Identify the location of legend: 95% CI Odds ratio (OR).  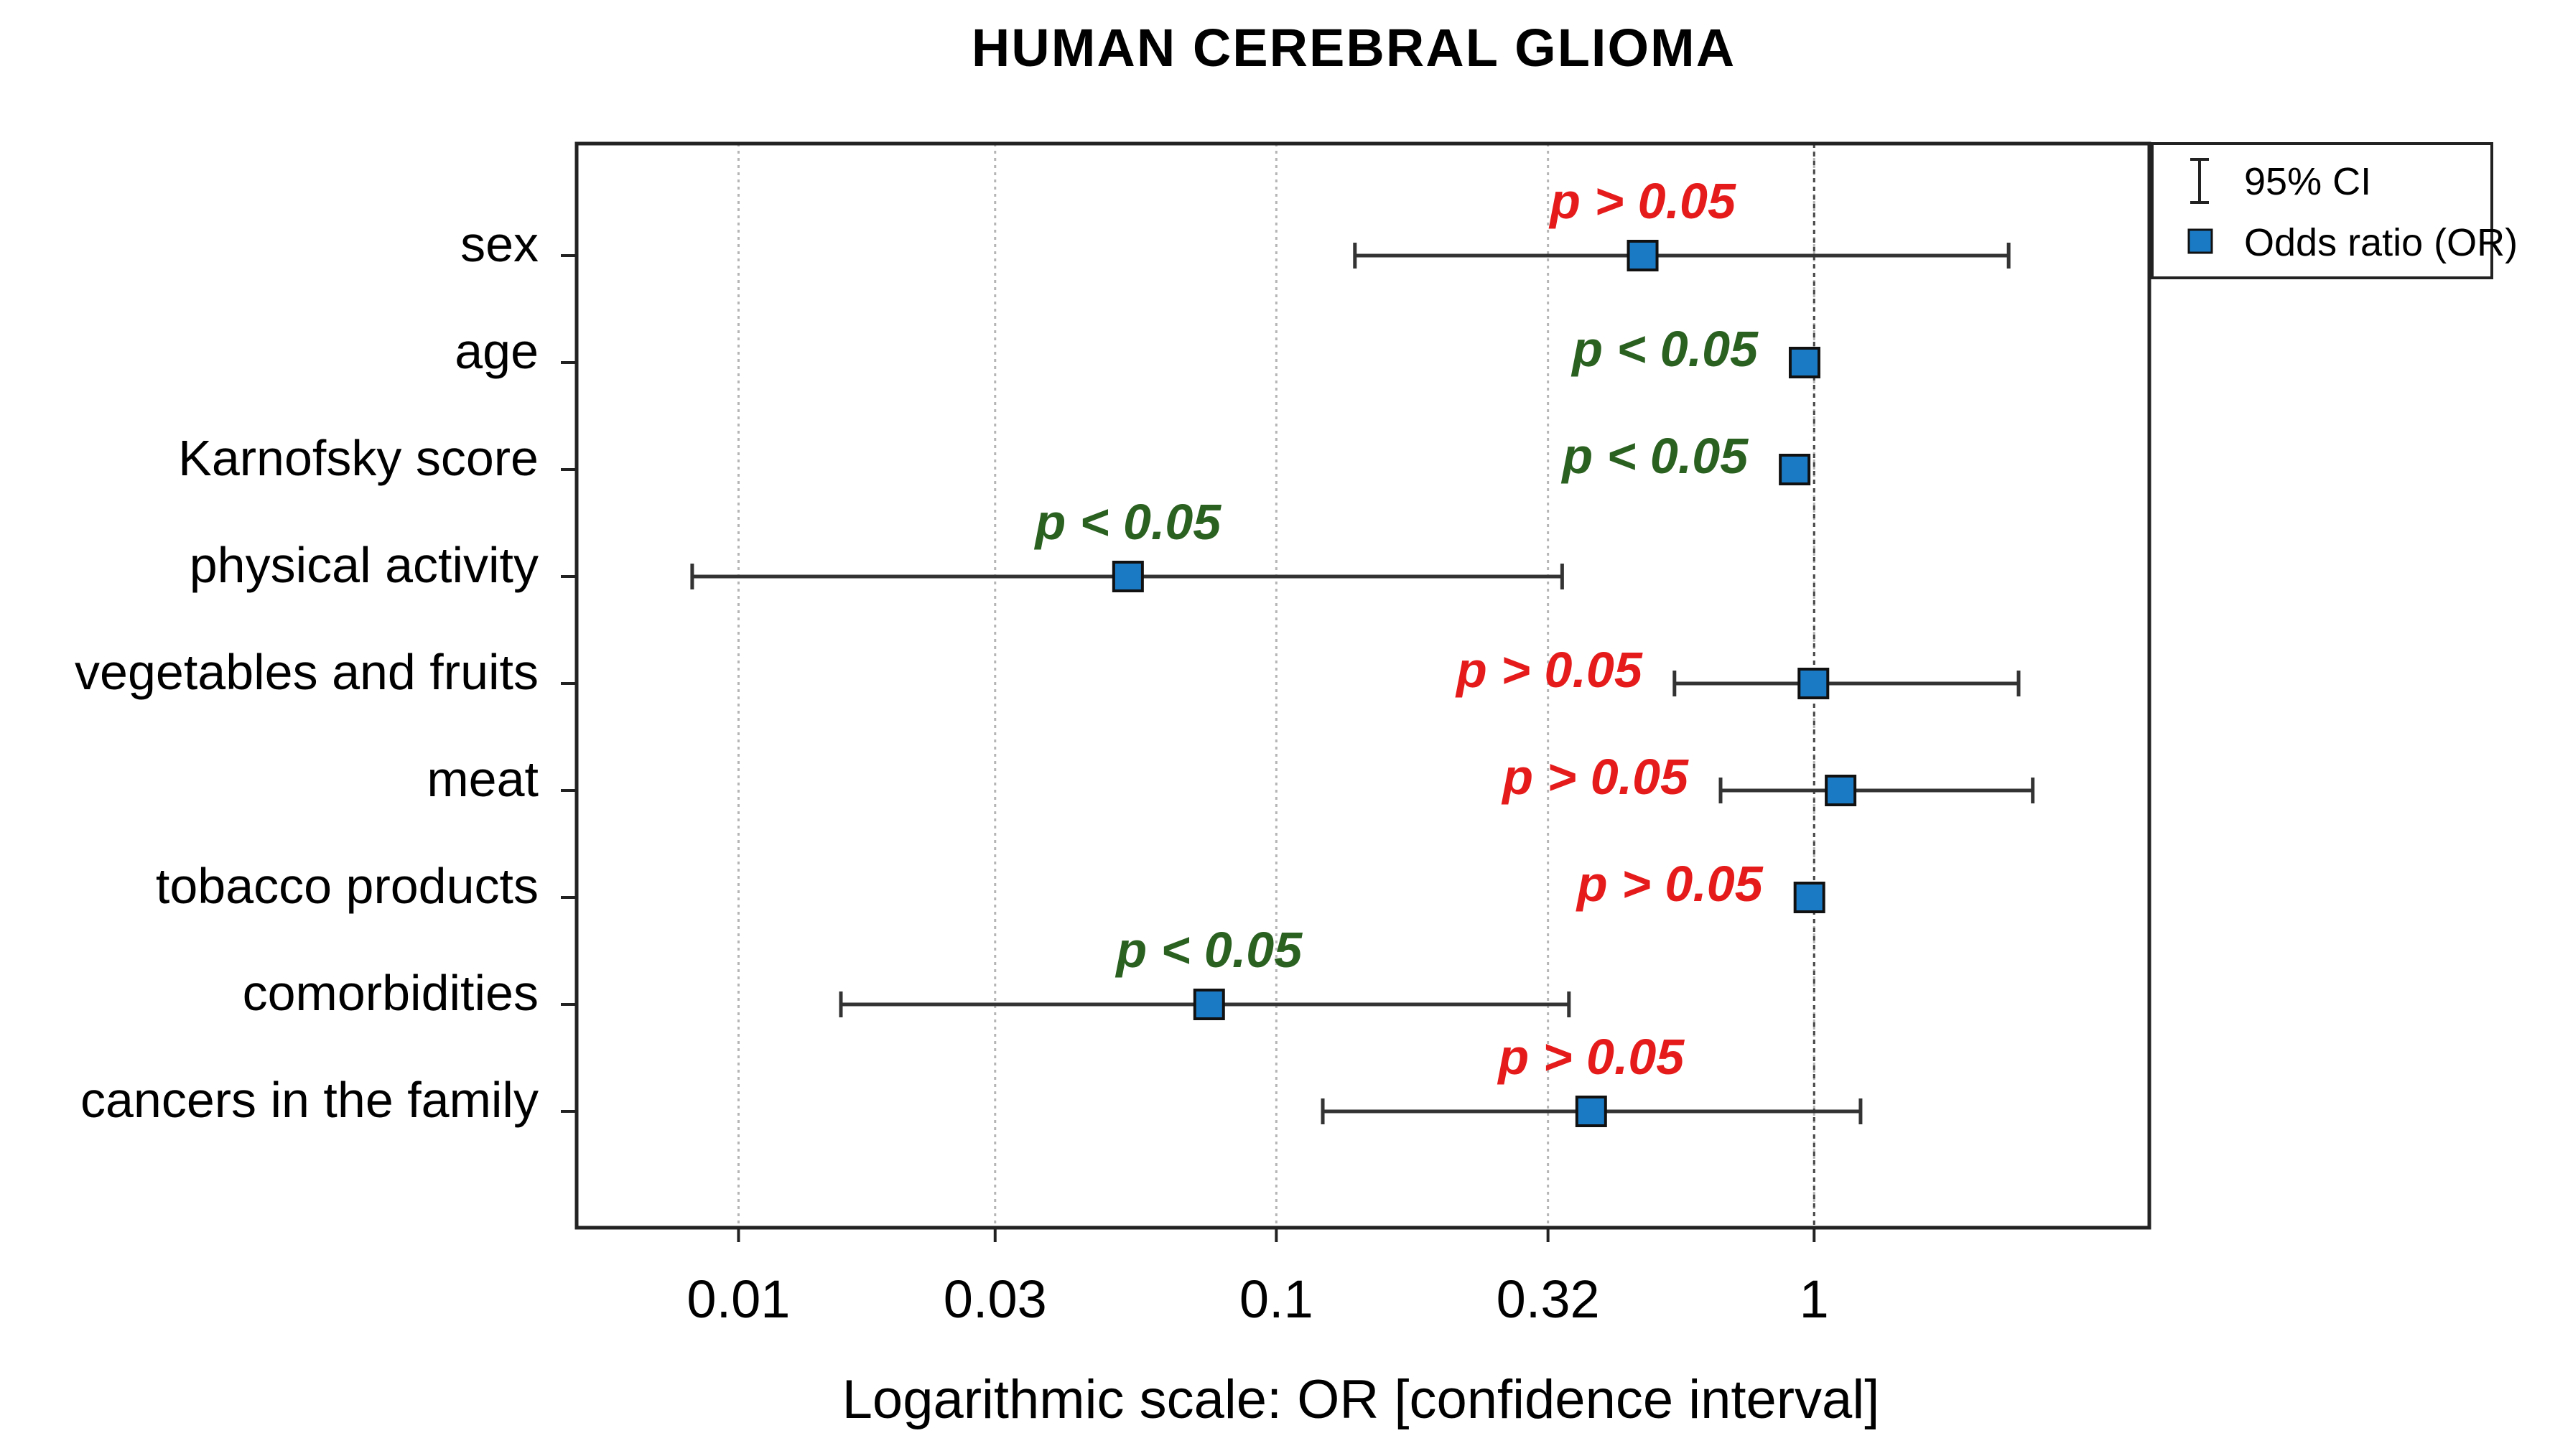
(2334, 210).